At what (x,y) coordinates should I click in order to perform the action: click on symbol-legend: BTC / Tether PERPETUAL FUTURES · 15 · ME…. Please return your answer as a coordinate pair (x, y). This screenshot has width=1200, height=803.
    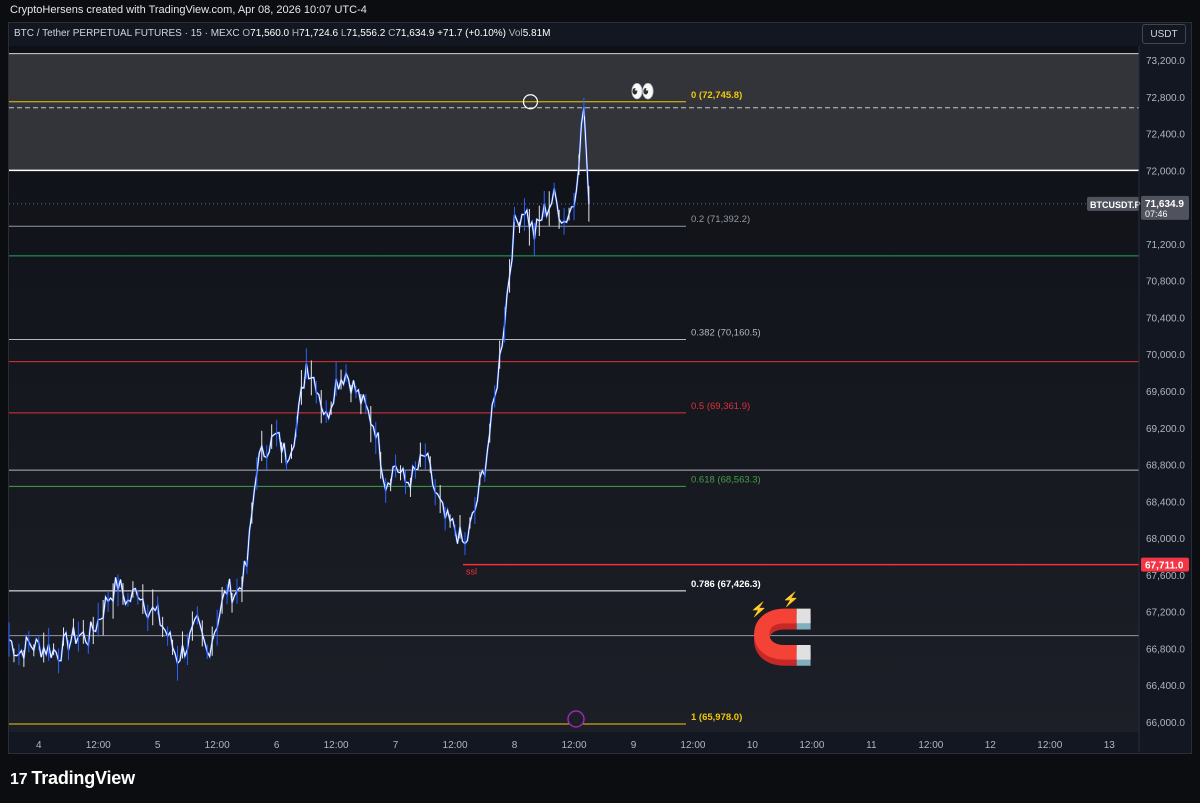
    Looking at the image, I should click on (282, 33).